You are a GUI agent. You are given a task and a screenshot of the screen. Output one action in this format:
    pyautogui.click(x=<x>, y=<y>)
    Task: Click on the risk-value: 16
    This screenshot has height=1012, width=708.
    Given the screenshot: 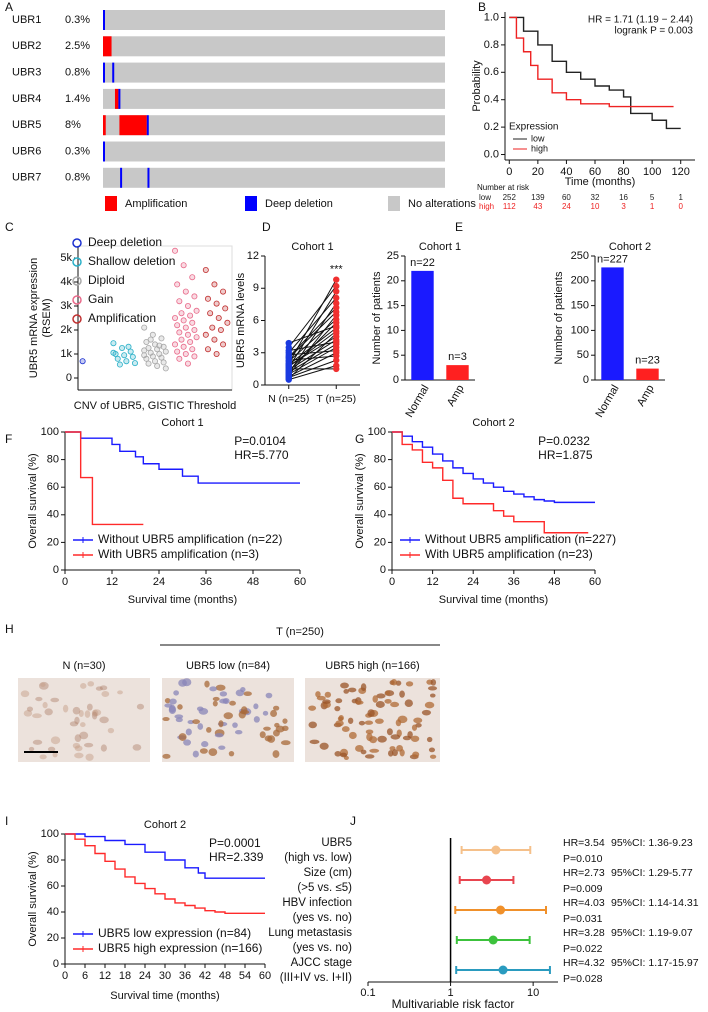 What is the action you would take?
    pyautogui.click(x=623, y=197)
    